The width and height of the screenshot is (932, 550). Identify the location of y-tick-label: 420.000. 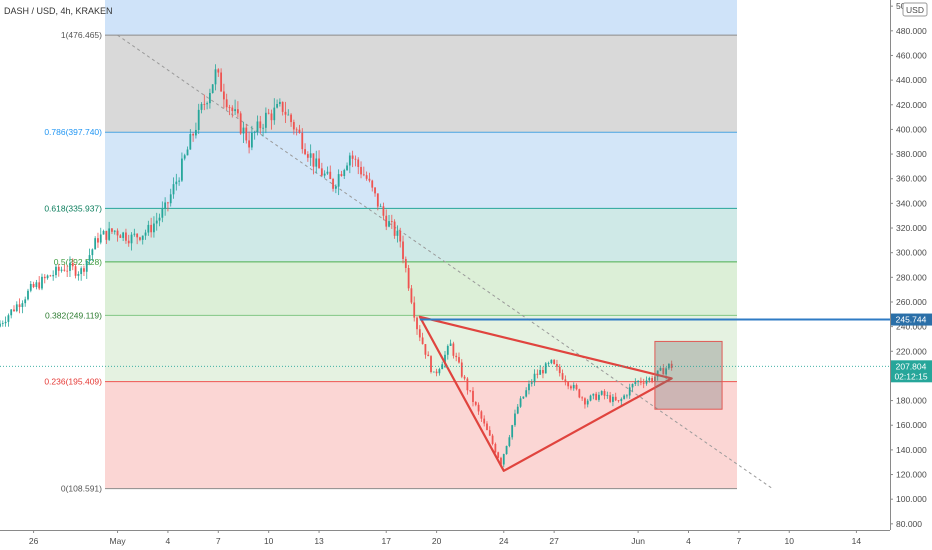
(911, 105).